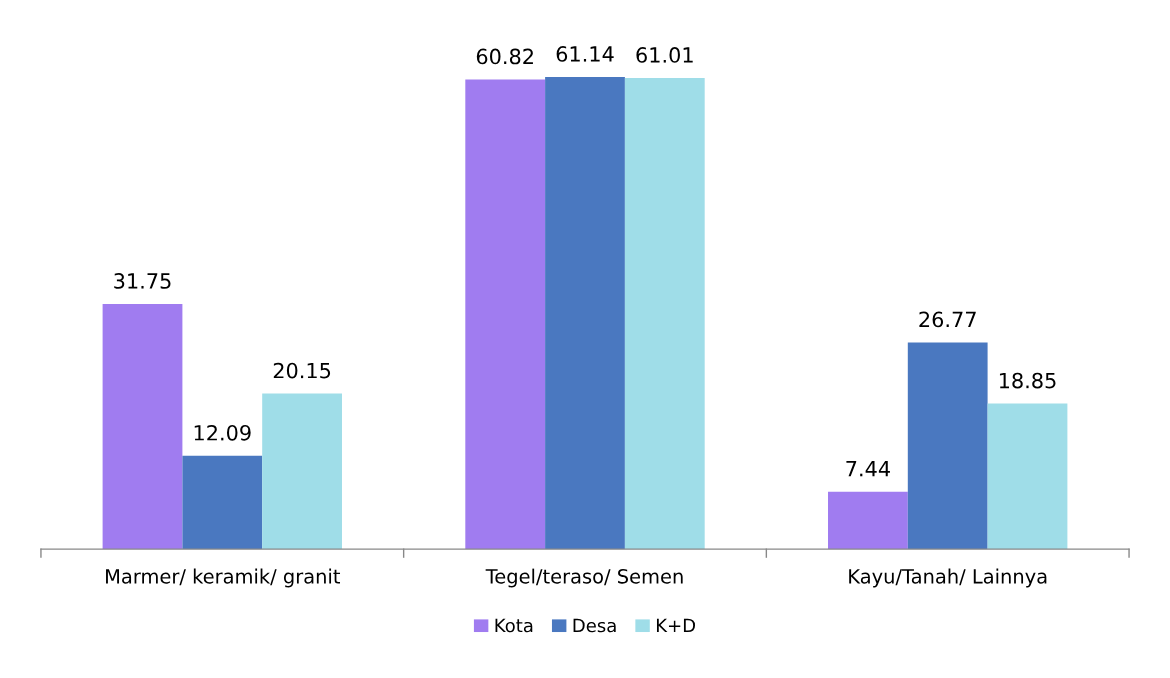 The image size is (1170, 678). I want to click on data-label: 20.15, so click(302, 370).